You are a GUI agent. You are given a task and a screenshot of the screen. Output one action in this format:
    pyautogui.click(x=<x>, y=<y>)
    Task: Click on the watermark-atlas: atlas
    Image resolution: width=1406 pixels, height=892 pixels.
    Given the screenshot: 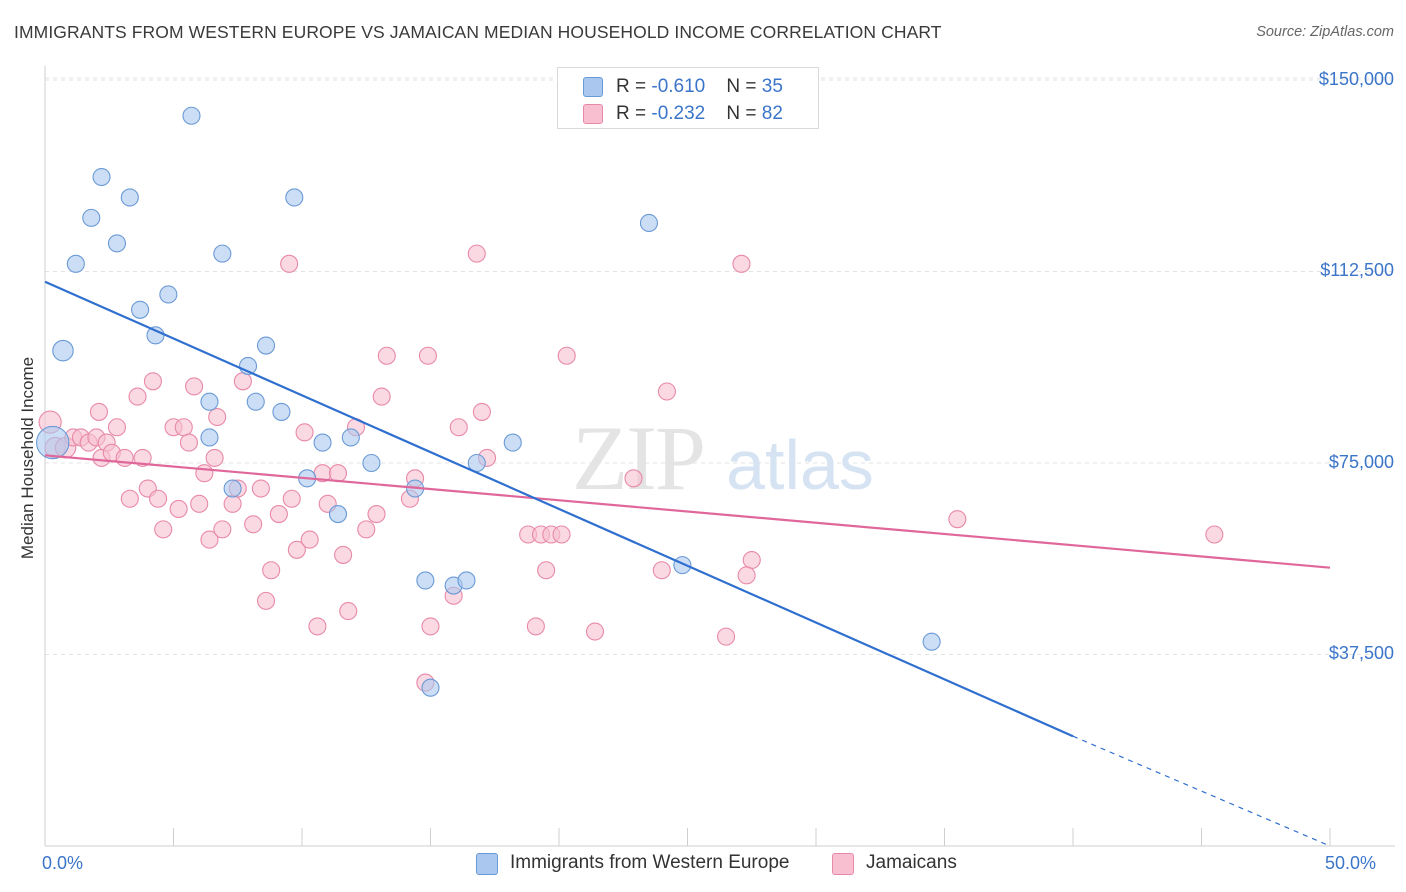 What is the action you would take?
    pyautogui.click(x=800, y=465)
    